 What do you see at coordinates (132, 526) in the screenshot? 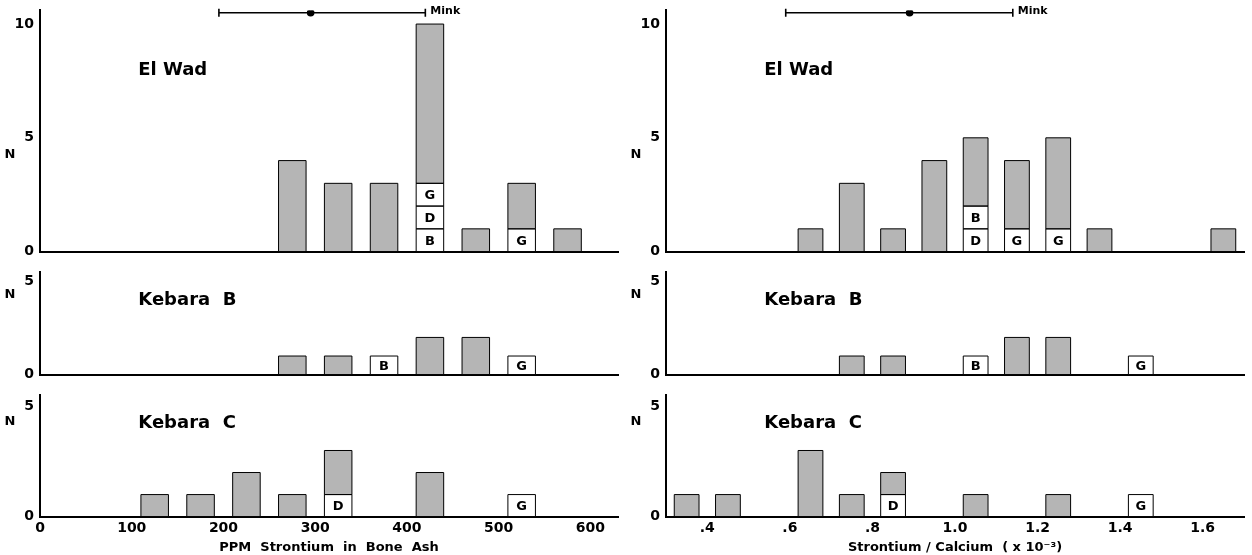
I see `x-tick-label: 100` at bounding box center [132, 526].